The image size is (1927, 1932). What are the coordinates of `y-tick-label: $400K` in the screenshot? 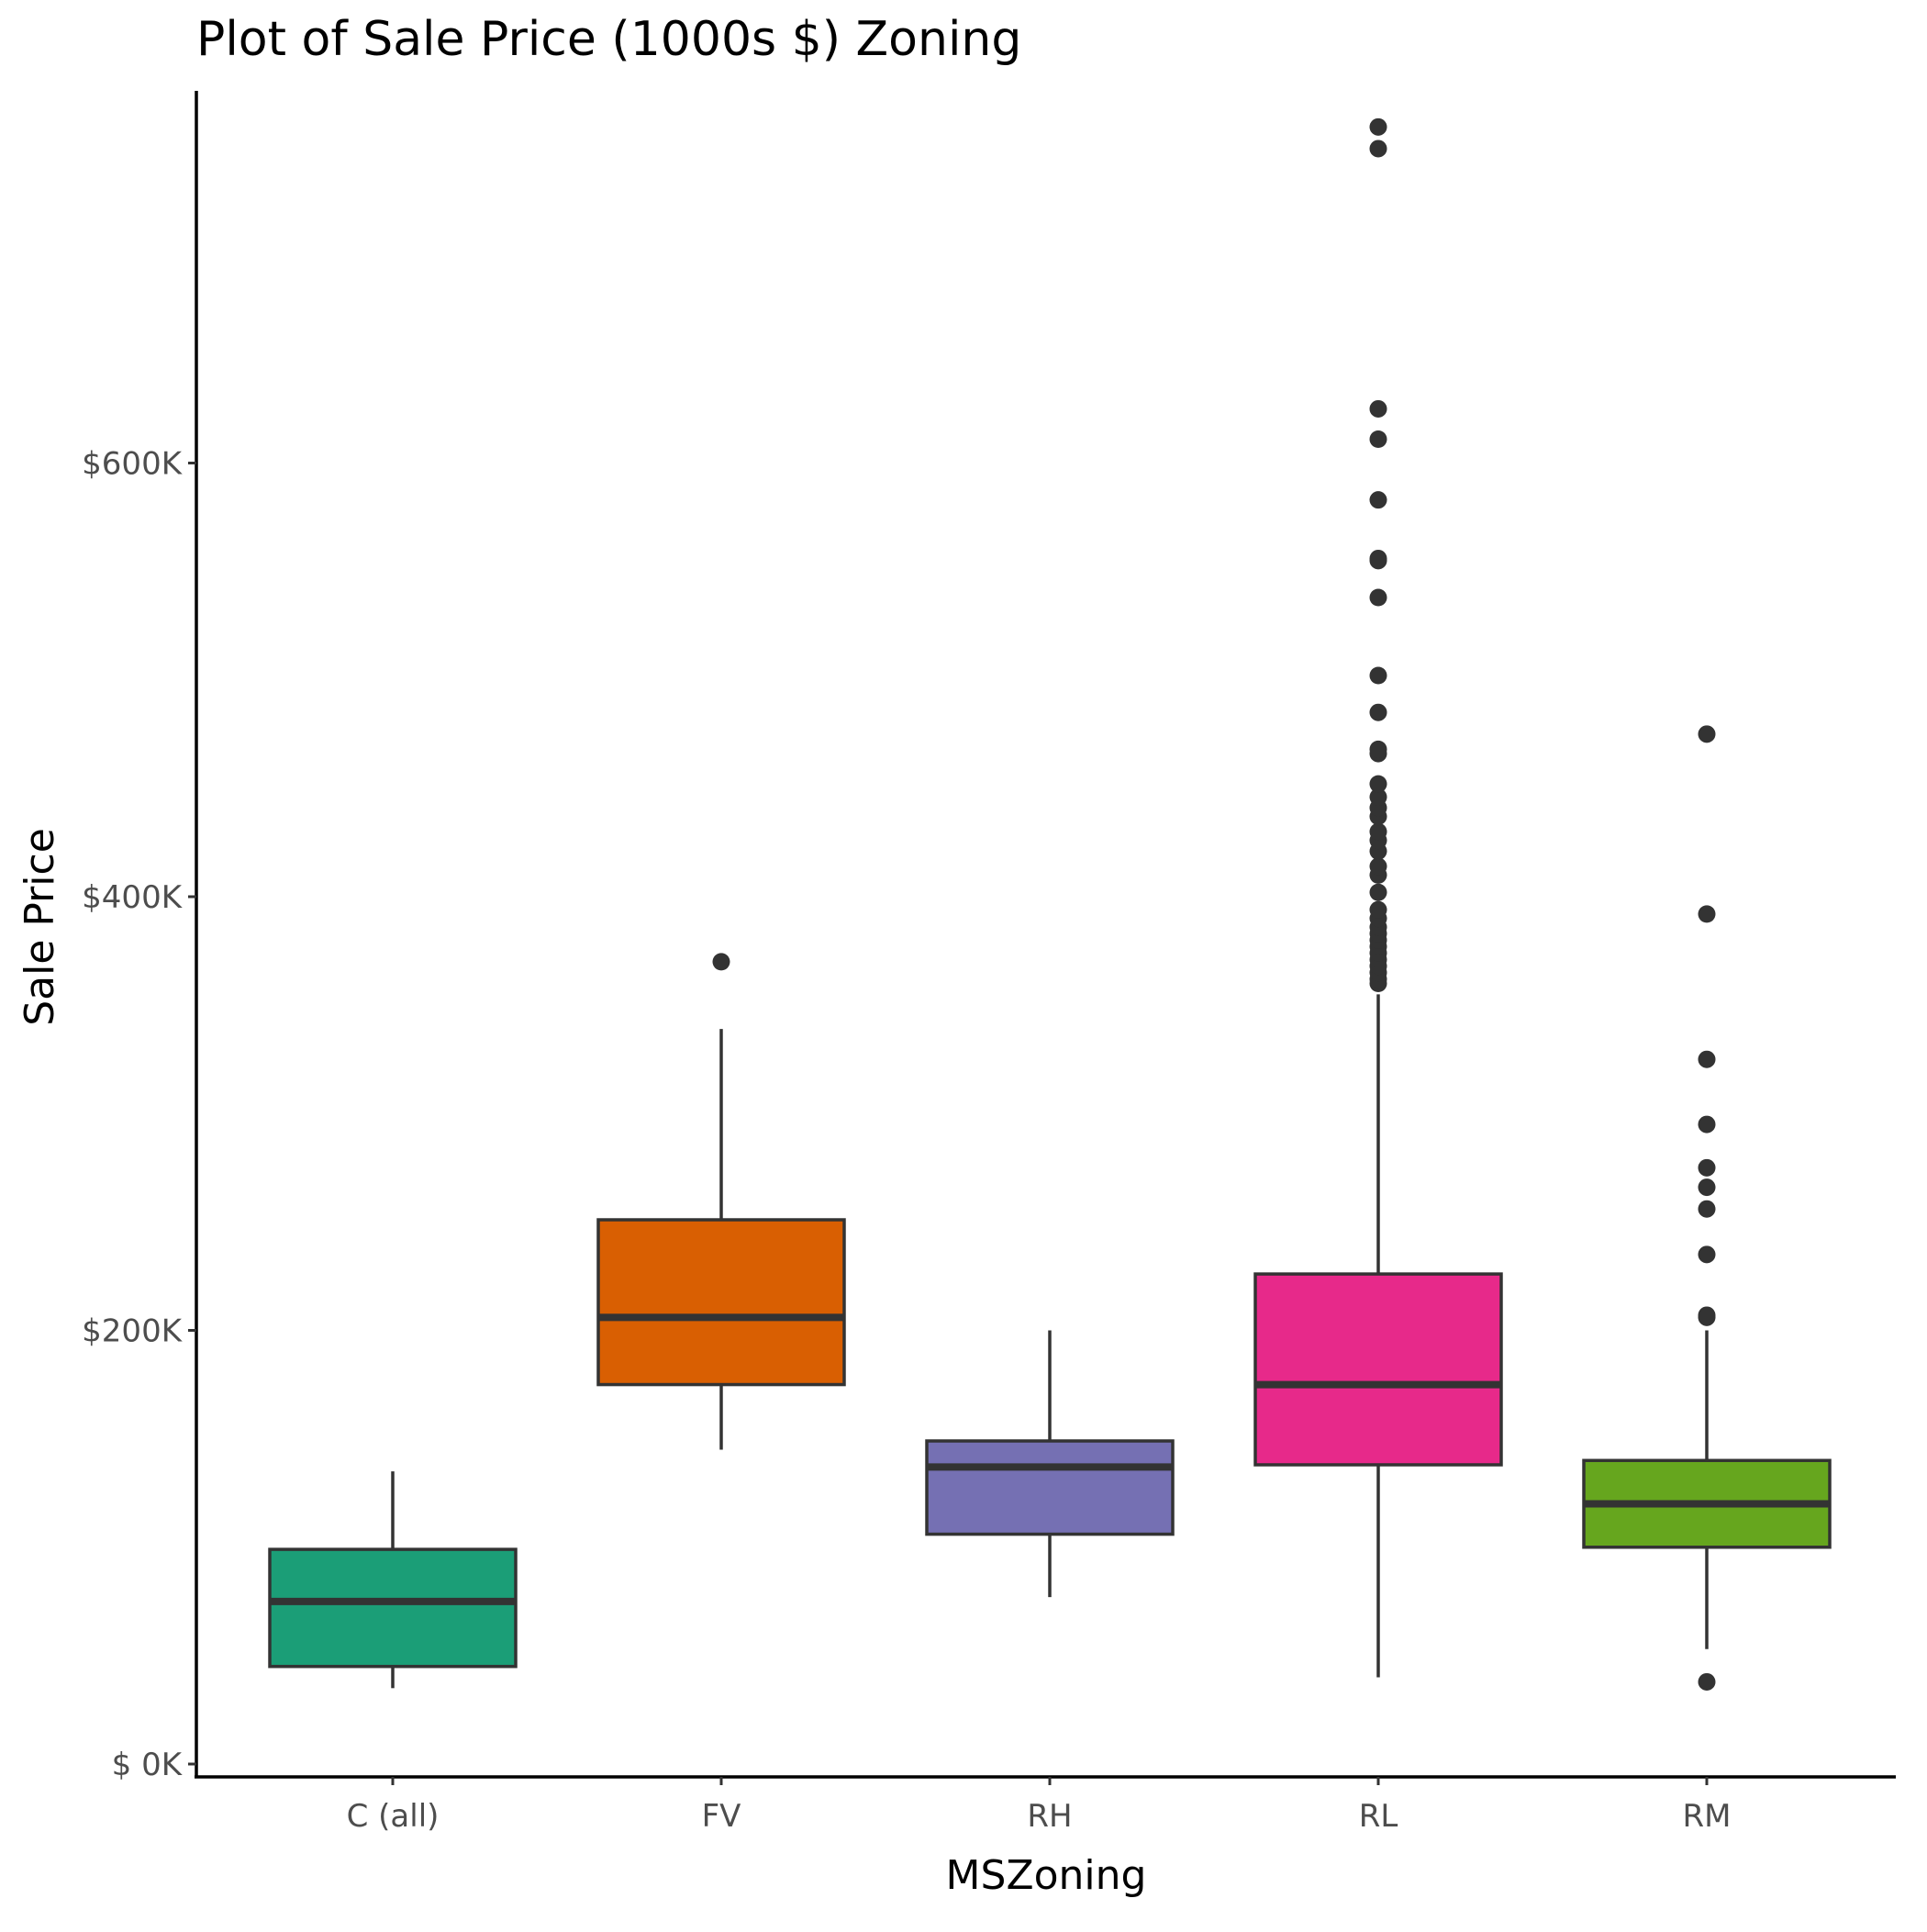 It's located at (133, 897).